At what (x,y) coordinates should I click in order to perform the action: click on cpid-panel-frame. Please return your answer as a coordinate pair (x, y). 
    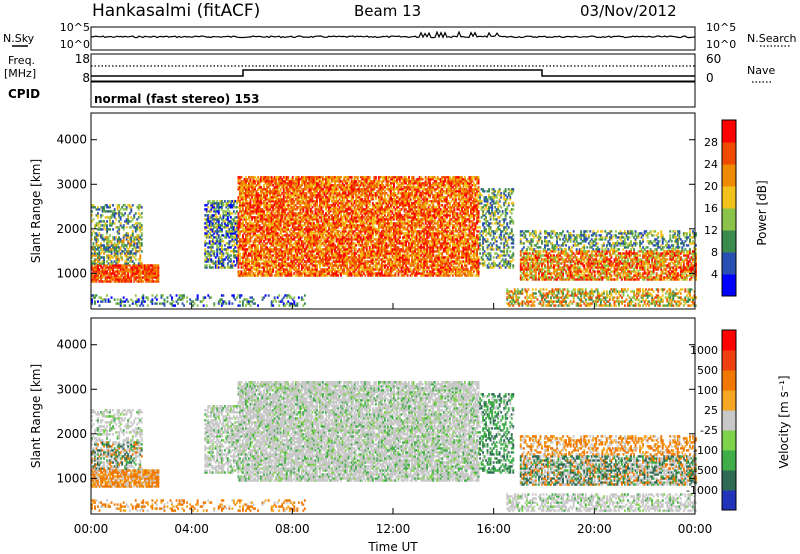
    Looking at the image, I should click on (393, 94).